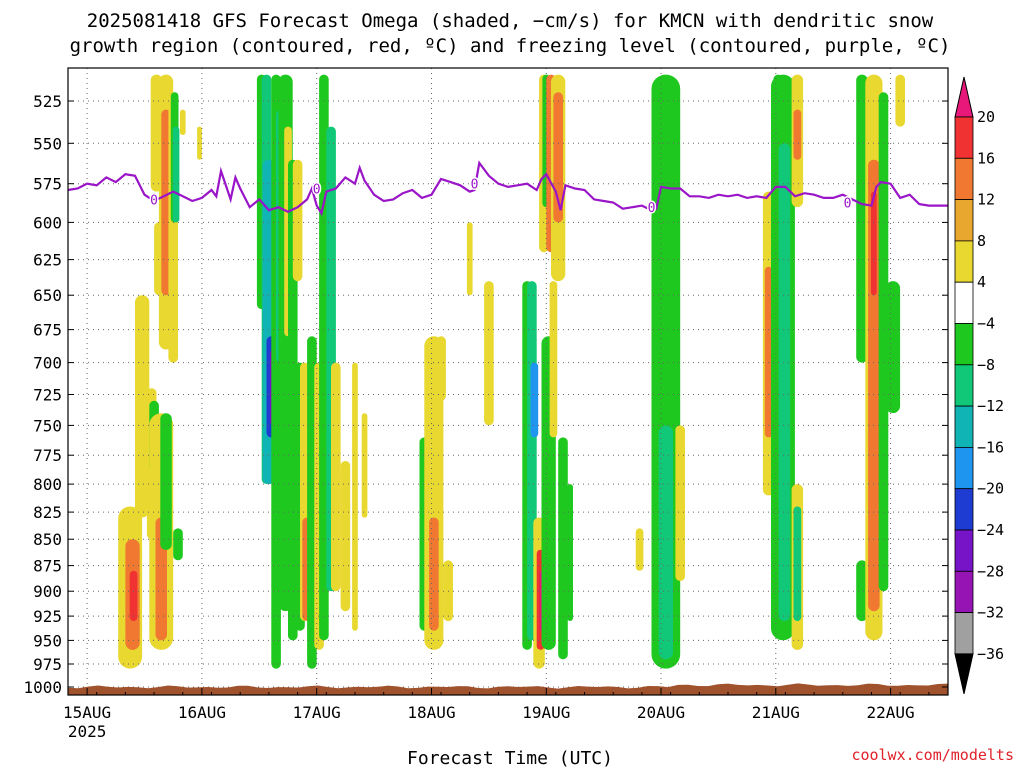 This screenshot has height=768, width=1024. I want to click on x-tick-label: 16AUG, so click(202, 712).